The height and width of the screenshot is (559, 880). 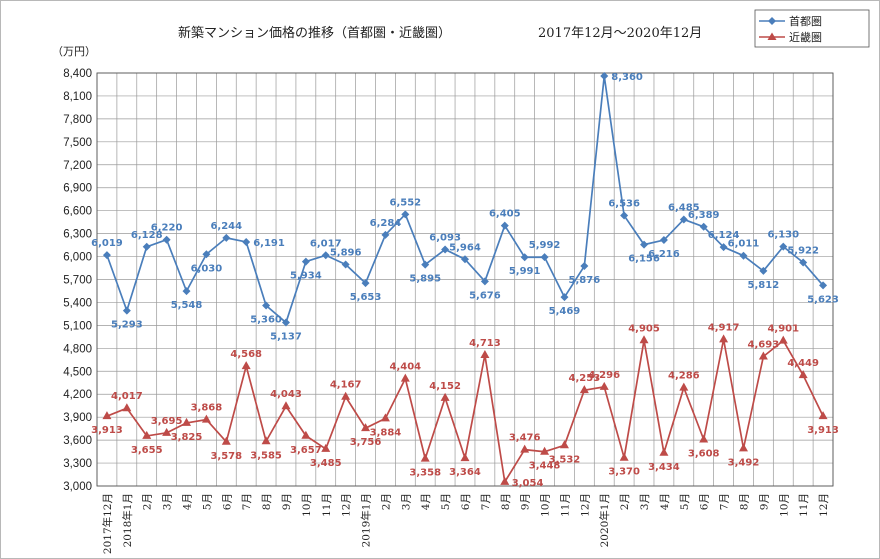 What do you see at coordinates (77, 464) in the screenshot?
I see `y-tick-label: 3,300` at bounding box center [77, 464].